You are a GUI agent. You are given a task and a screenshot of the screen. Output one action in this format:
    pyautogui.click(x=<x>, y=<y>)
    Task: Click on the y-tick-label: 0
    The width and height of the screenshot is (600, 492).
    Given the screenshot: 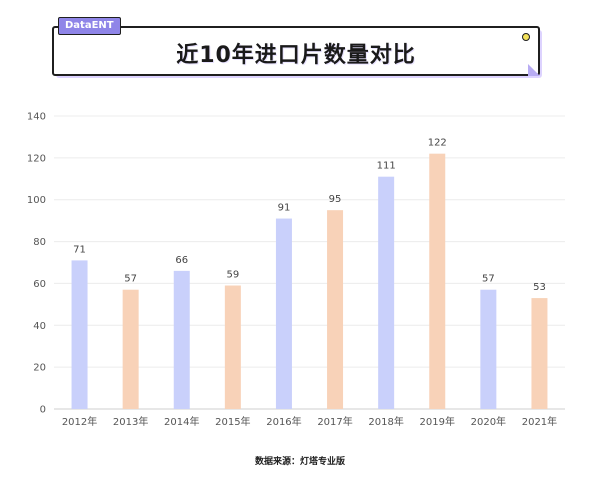 What is the action you would take?
    pyautogui.click(x=43, y=410)
    